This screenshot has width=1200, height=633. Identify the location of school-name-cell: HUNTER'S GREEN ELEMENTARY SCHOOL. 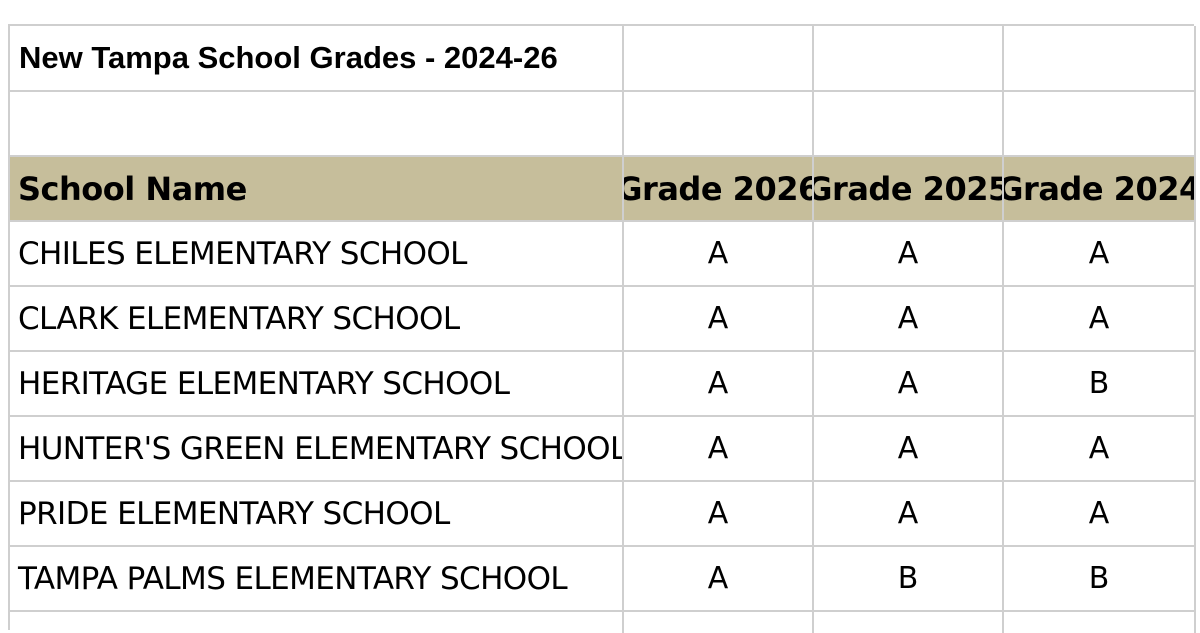
(317, 449).